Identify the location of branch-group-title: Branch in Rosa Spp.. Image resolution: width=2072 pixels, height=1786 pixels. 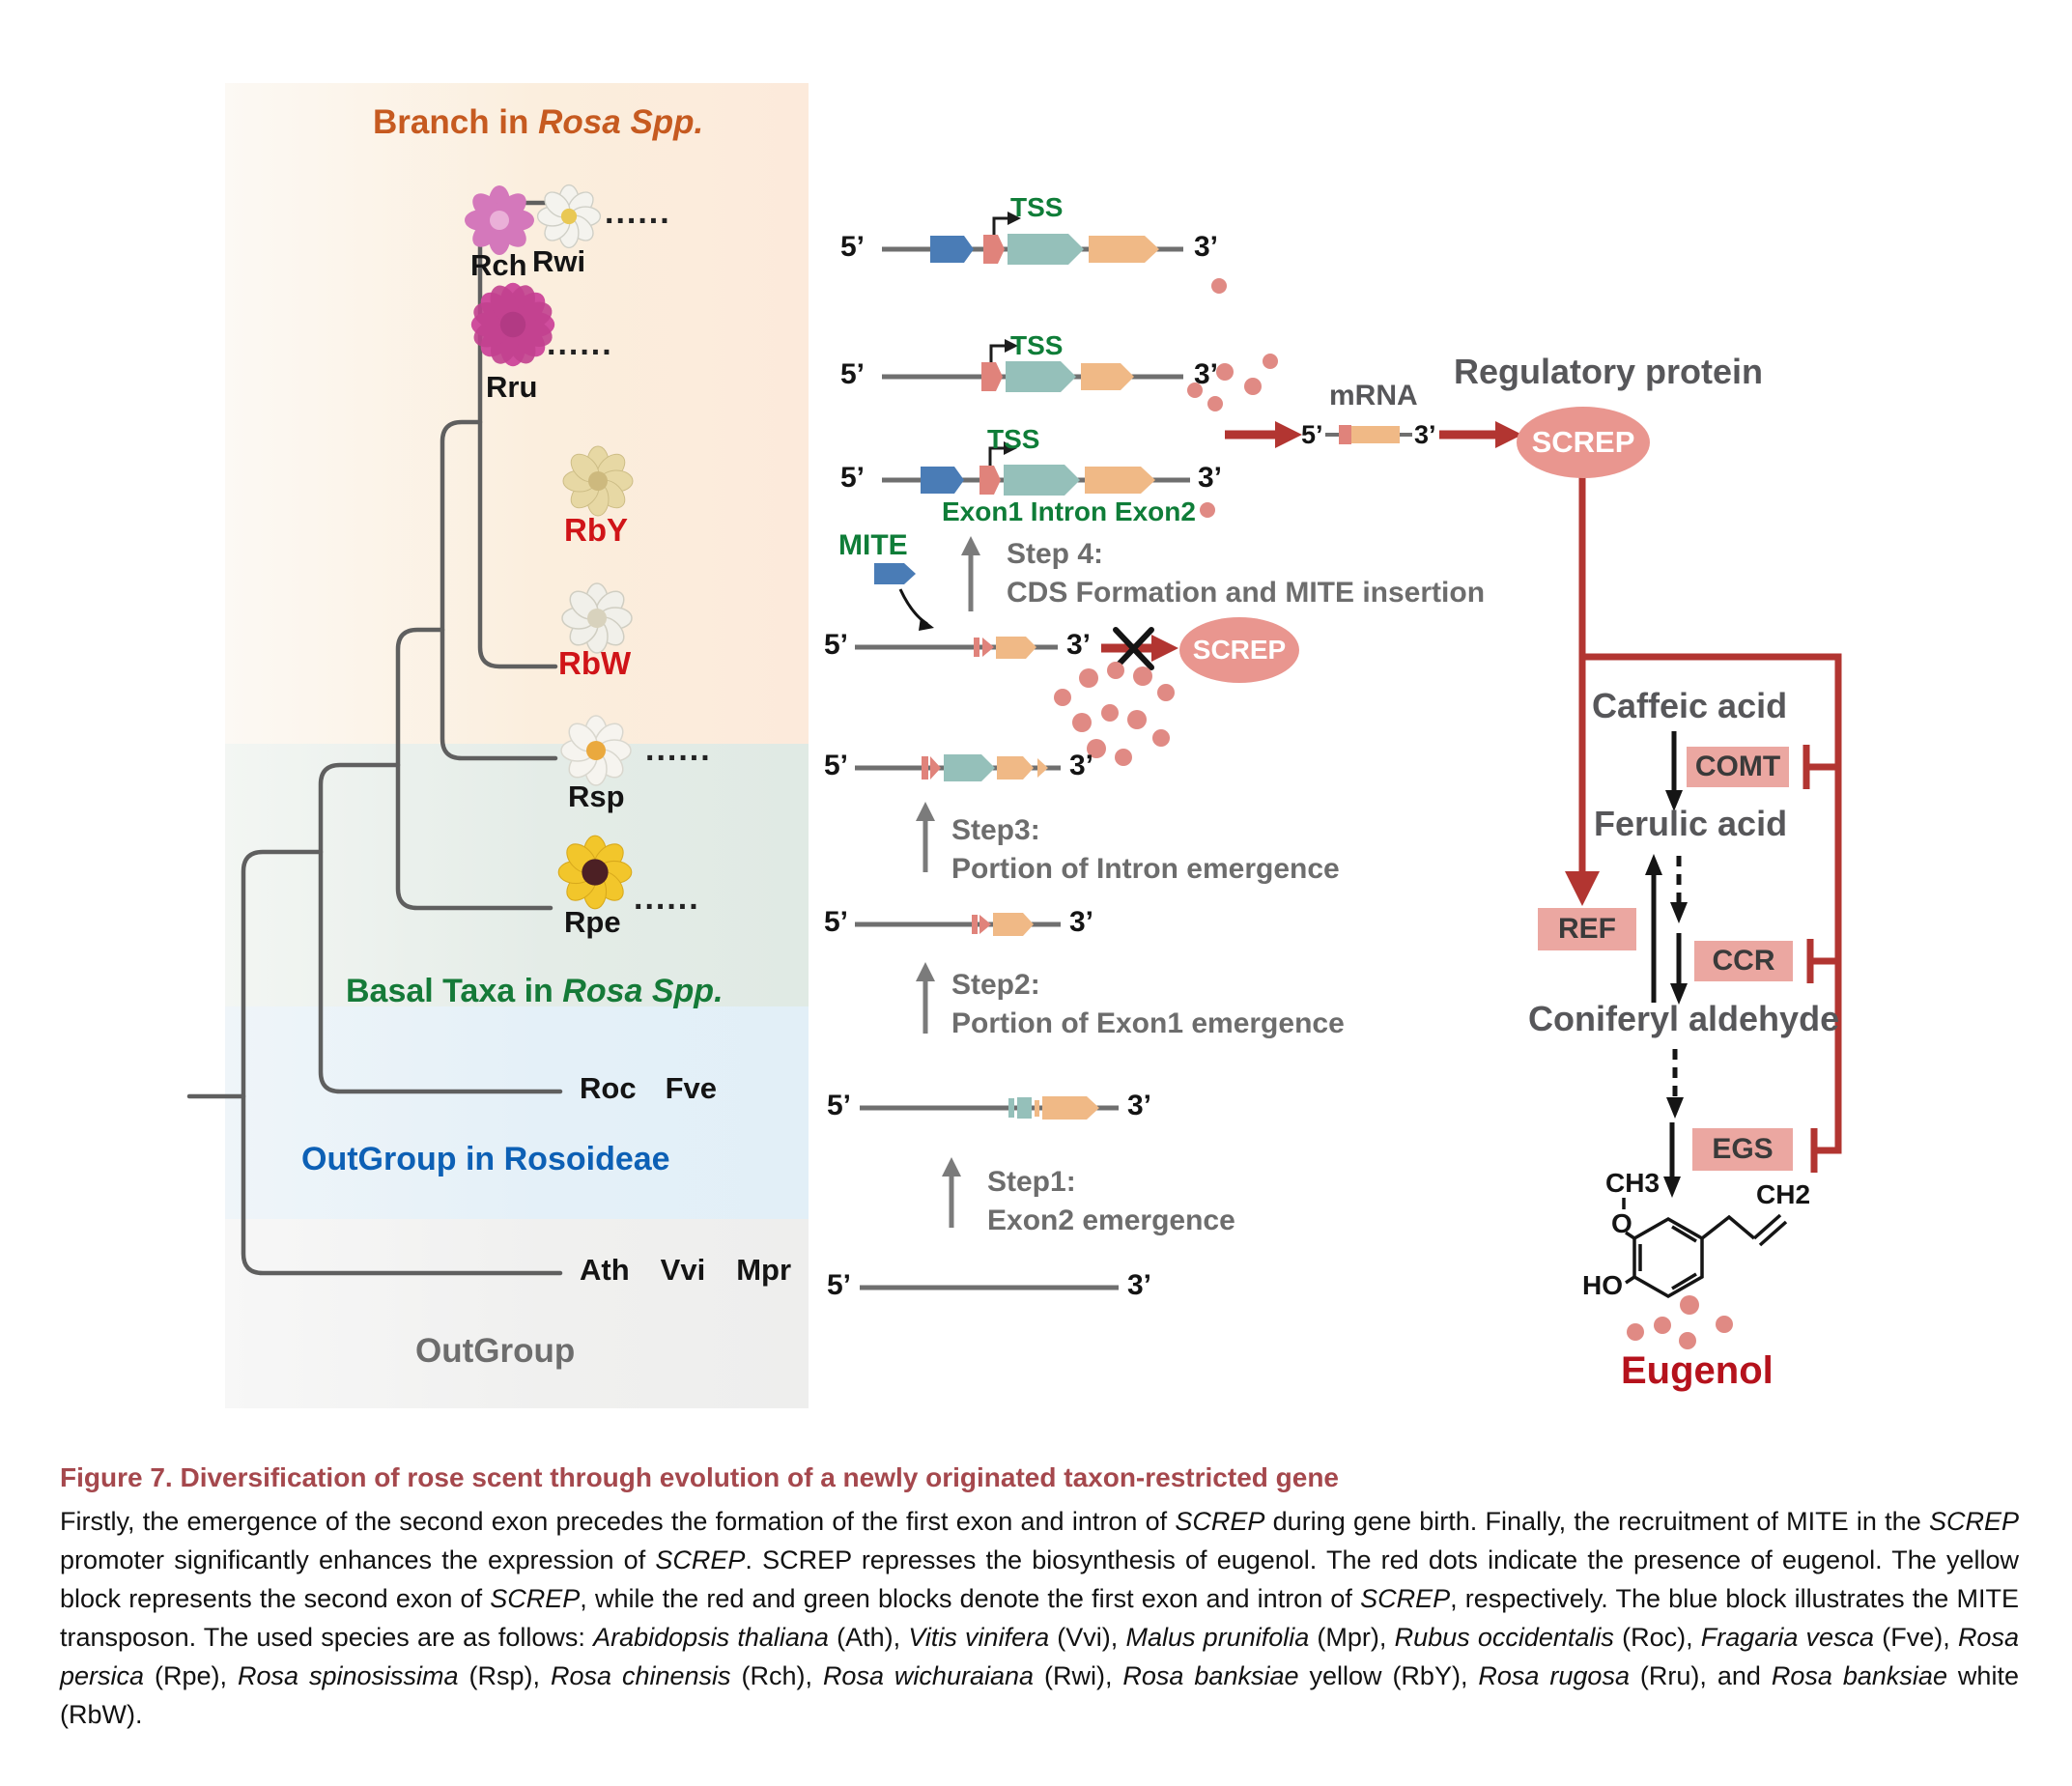
(539, 122).